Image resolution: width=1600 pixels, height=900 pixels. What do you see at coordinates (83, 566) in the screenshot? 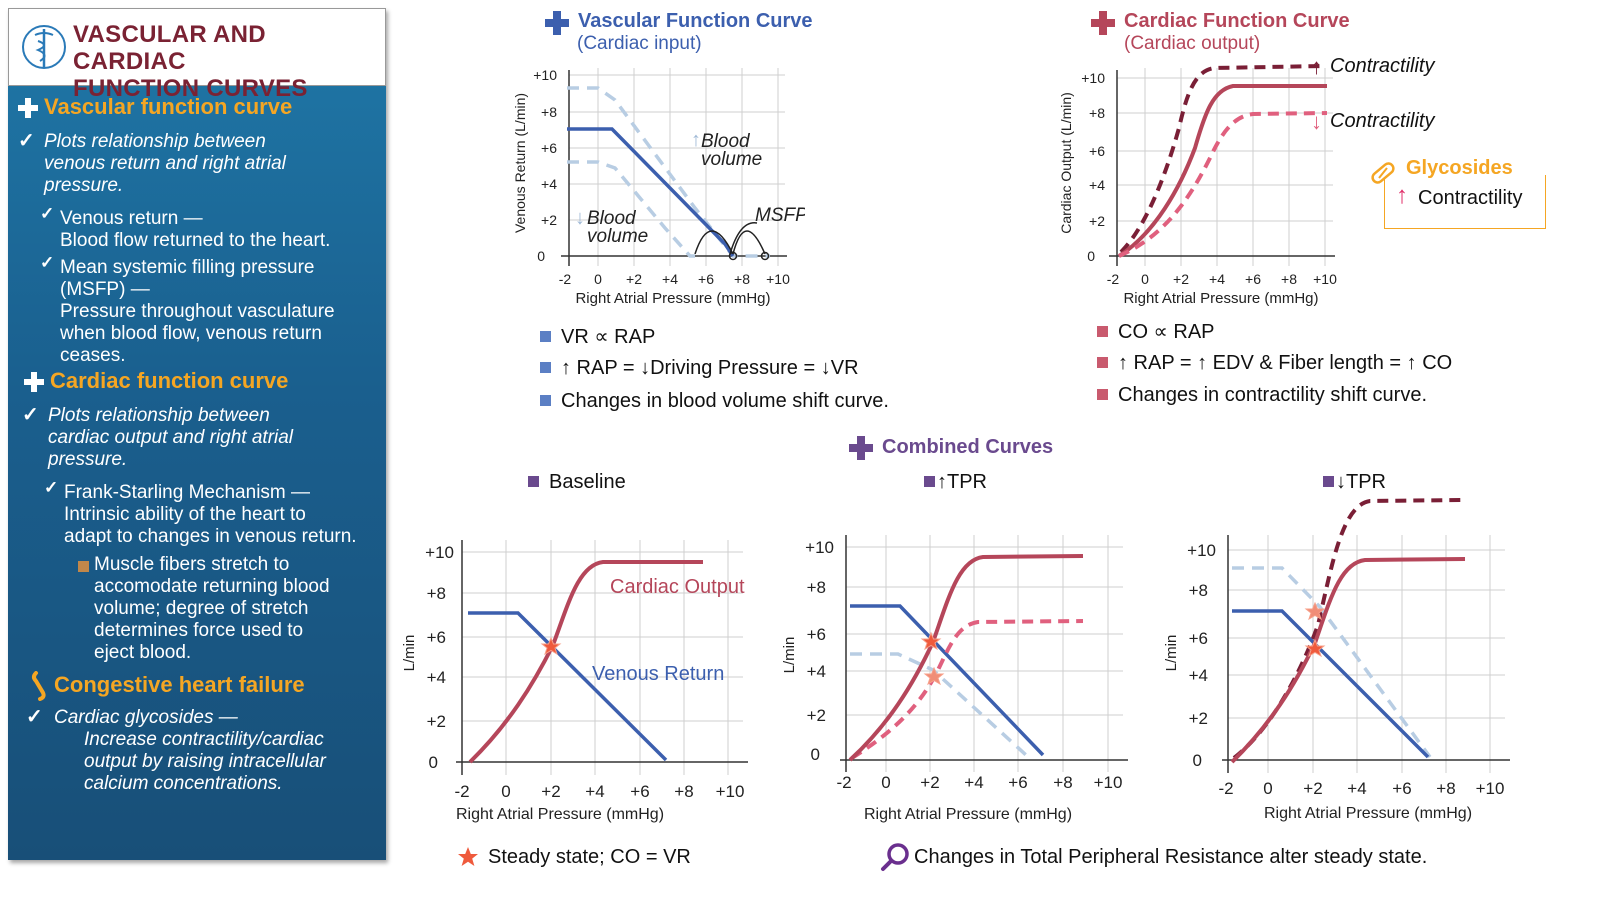
I see `square-bullet-icon` at bounding box center [83, 566].